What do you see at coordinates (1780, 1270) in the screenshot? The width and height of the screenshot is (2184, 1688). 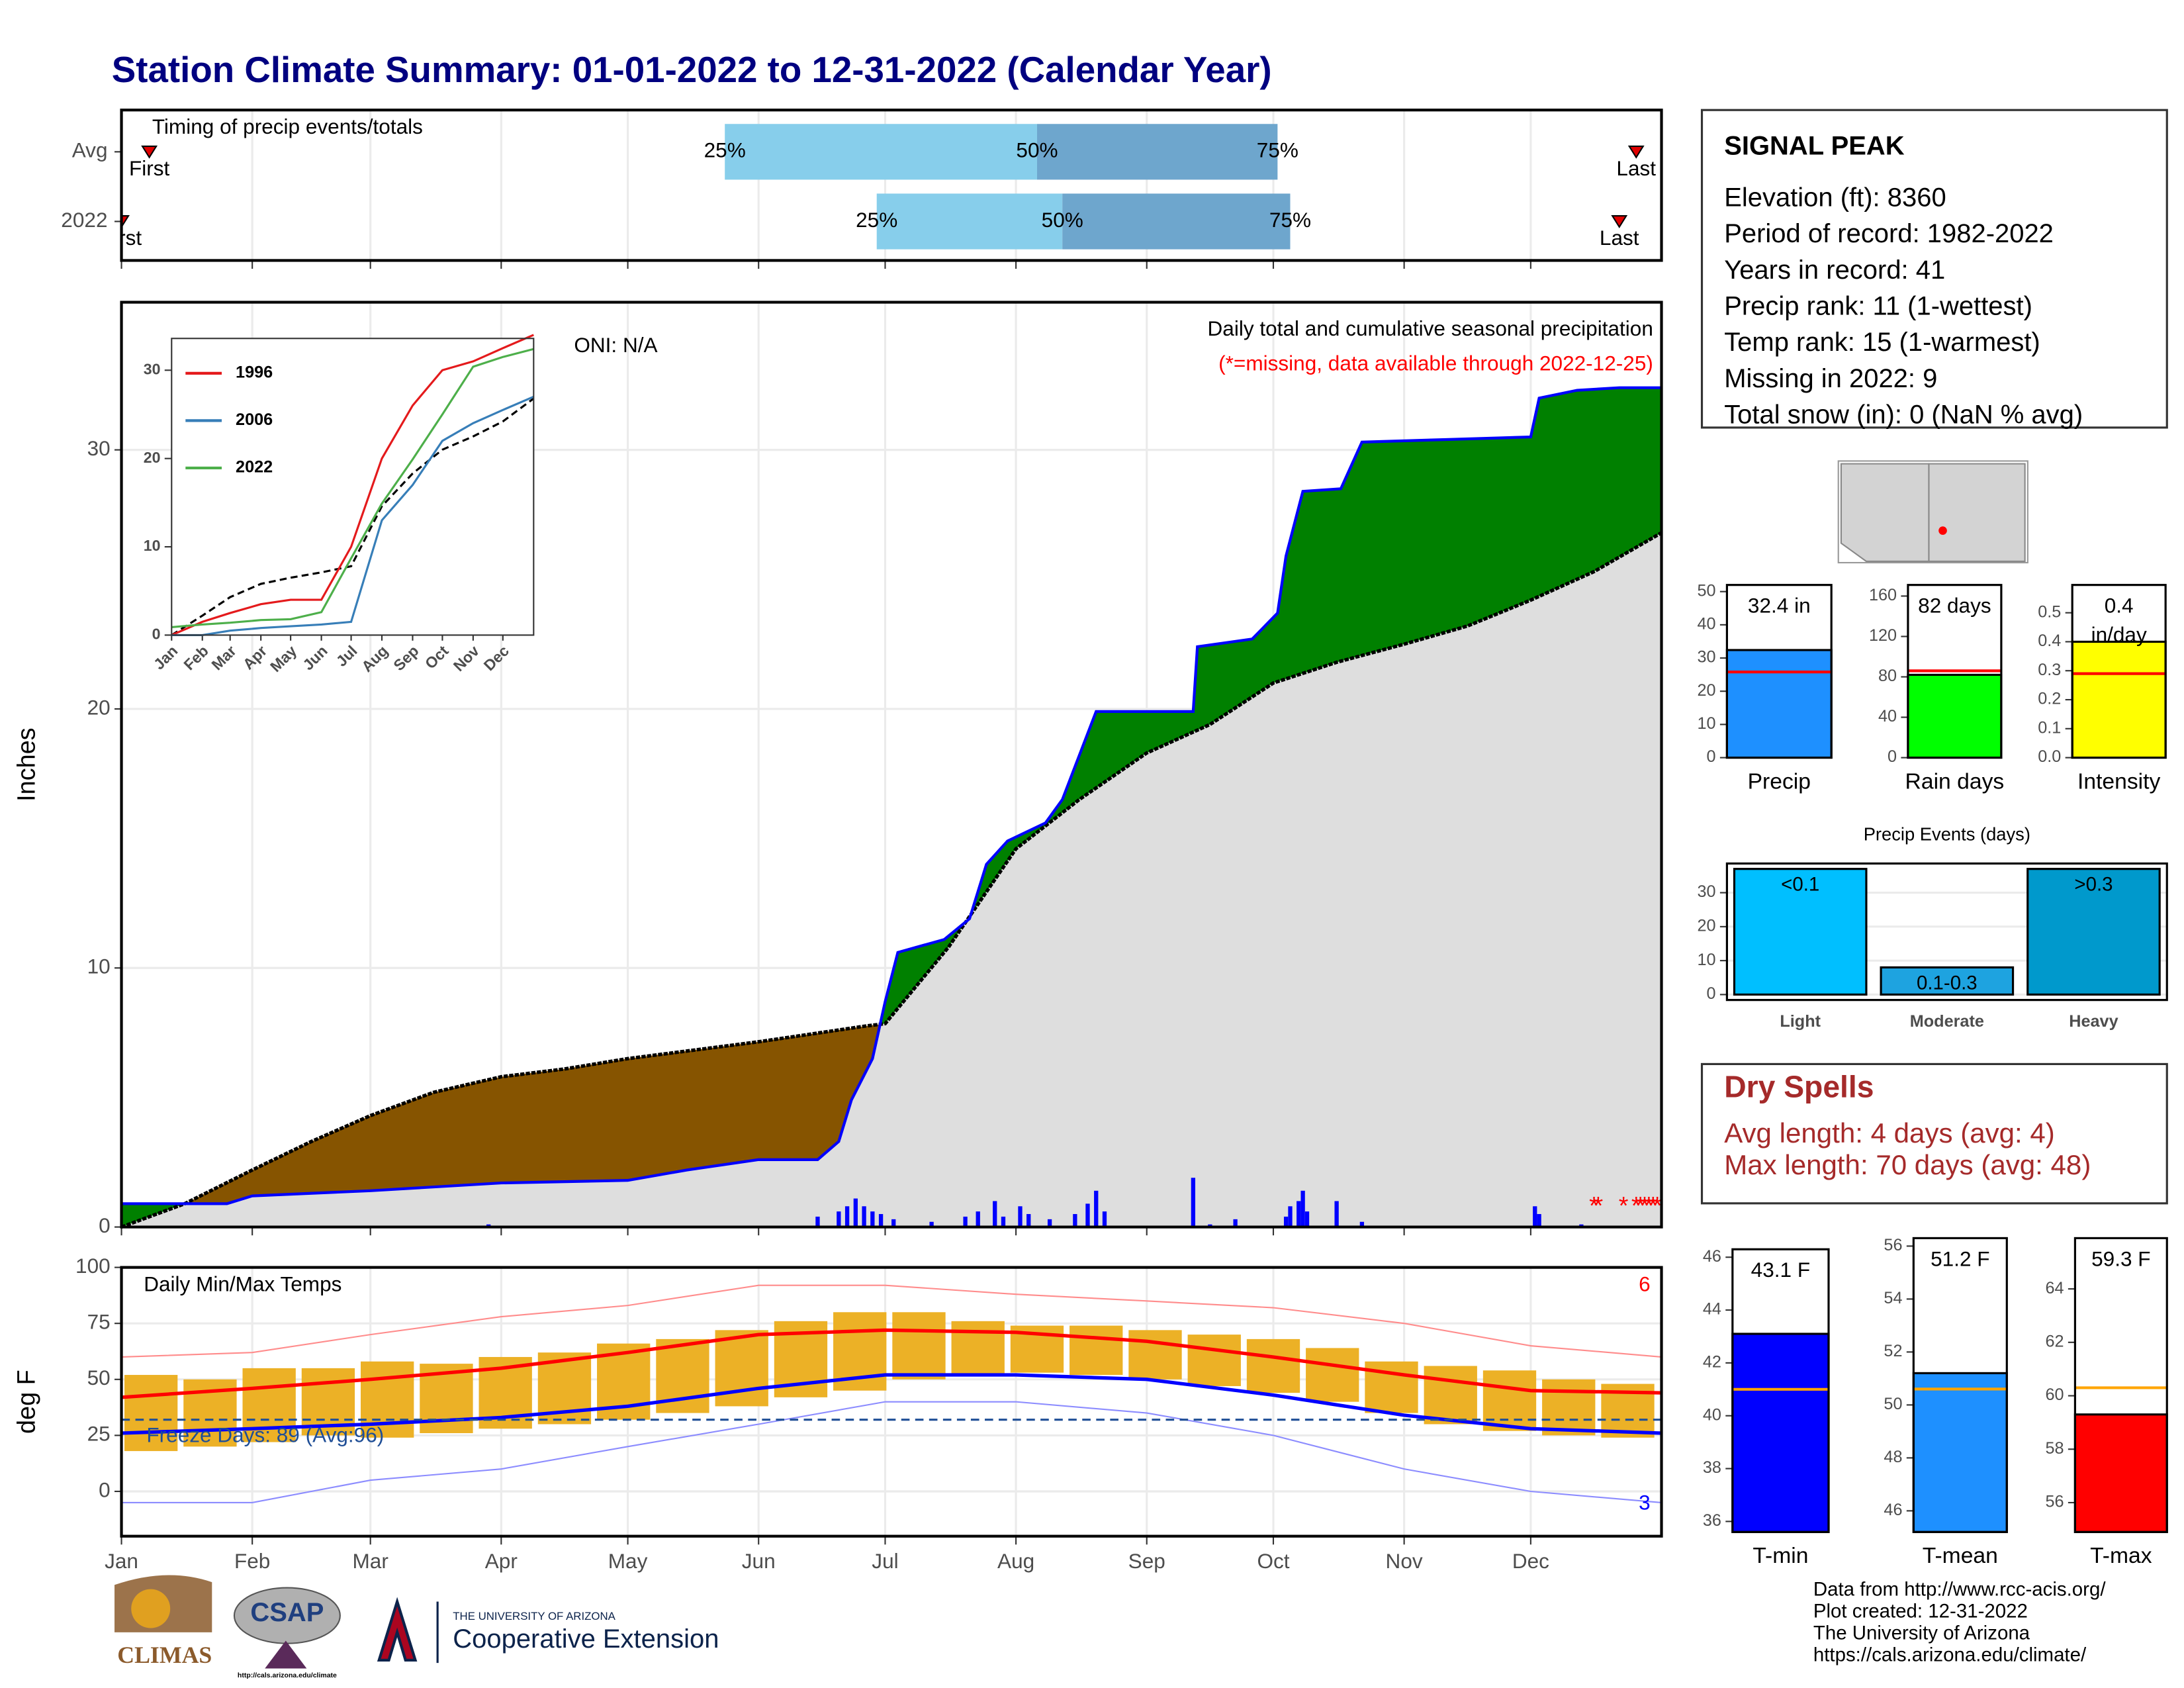 I see `value-label: 43.1 F` at bounding box center [1780, 1270].